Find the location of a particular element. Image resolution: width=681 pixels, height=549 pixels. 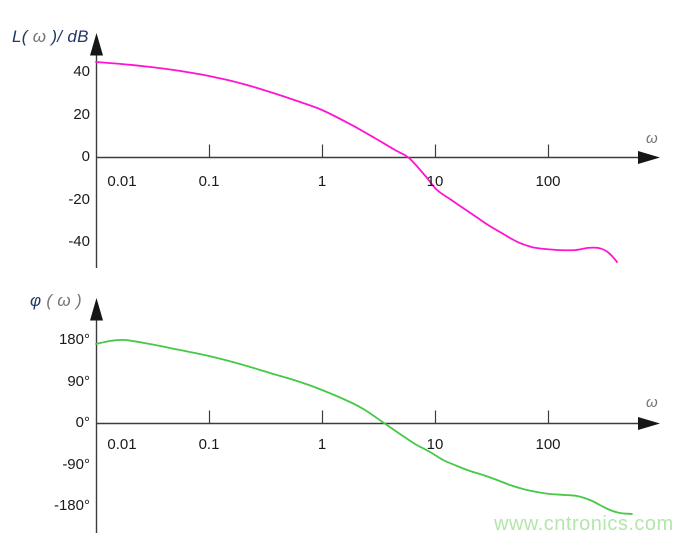

phase-x-tick-marks is located at coordinates (379, 417).